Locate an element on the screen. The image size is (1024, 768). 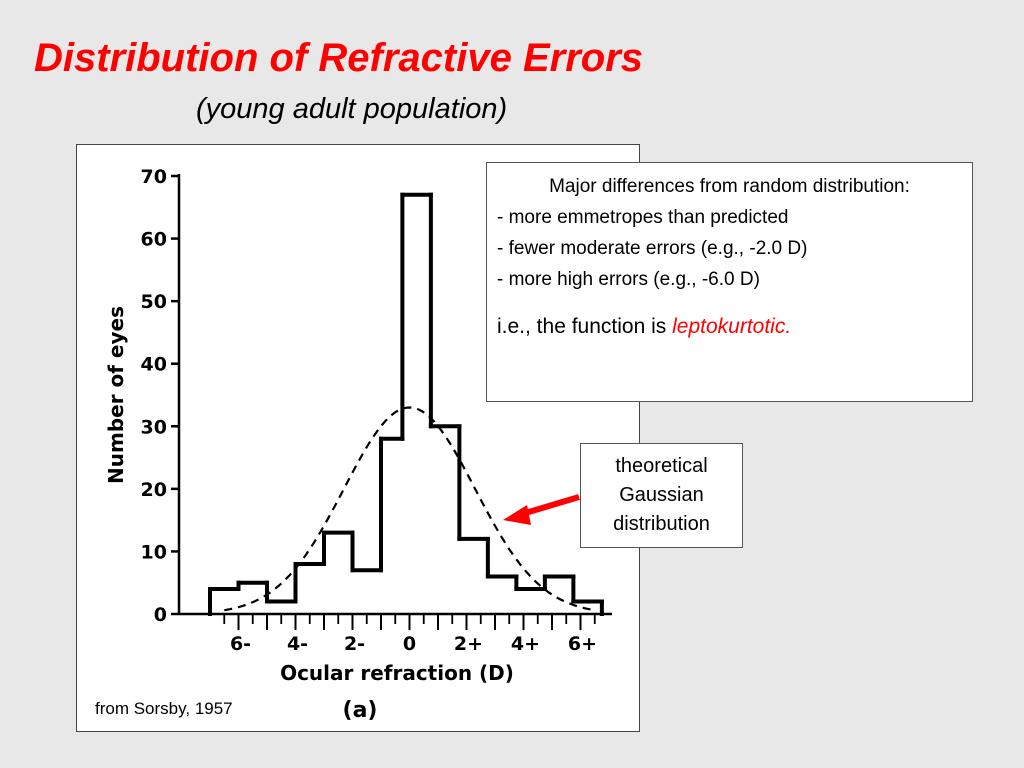
y-tick-label: 10 is located at coordinates (154, 552).